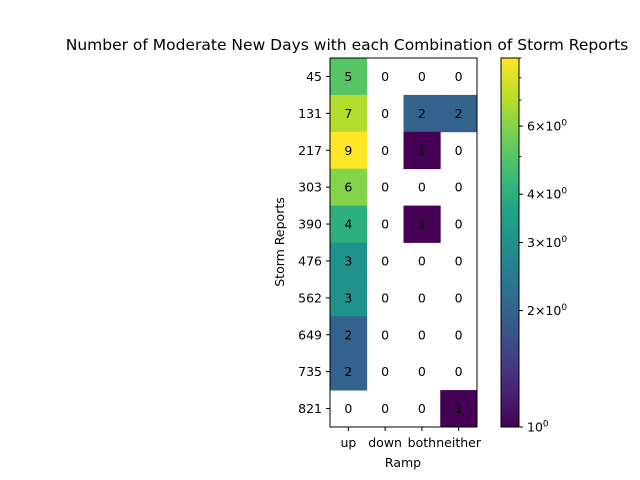 This screenshot has width=640, height=480. What do you see at coordinates (348, 442) in the screenshot?
I see `x-tick-label: up` at bounding box center [348, 442].